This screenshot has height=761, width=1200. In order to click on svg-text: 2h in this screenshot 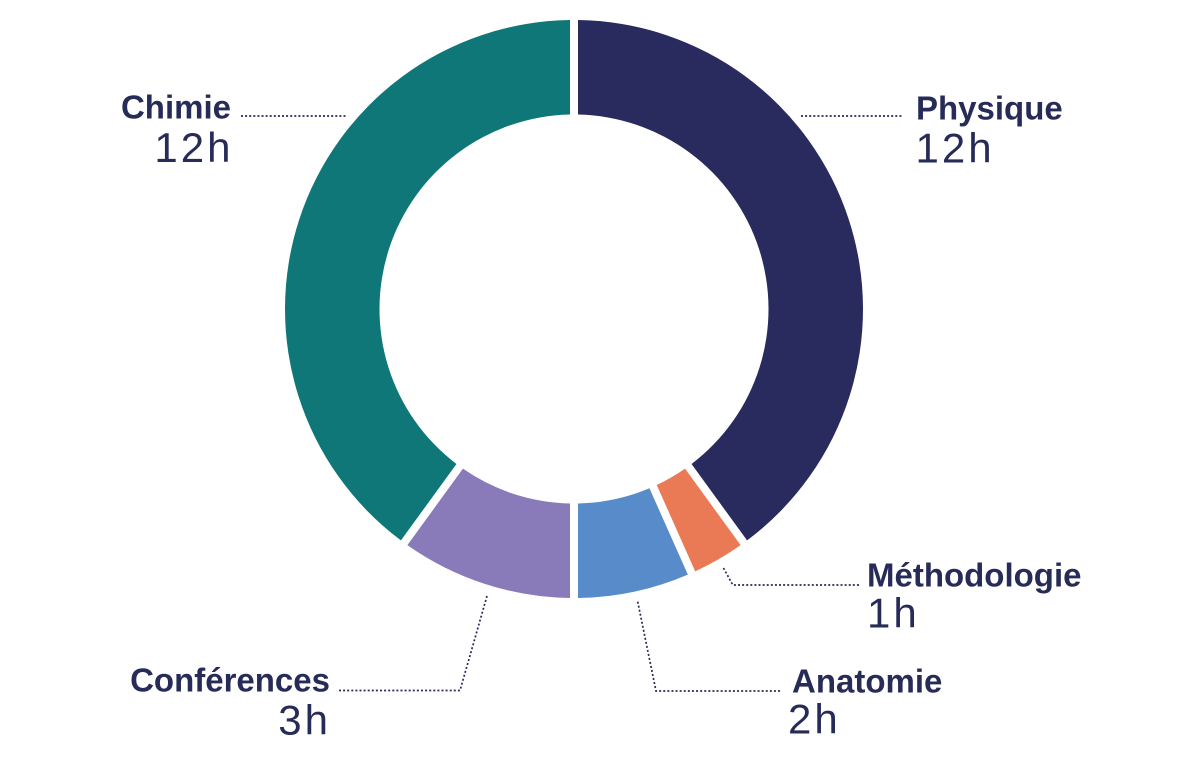, I will do `click(814, 719)`.